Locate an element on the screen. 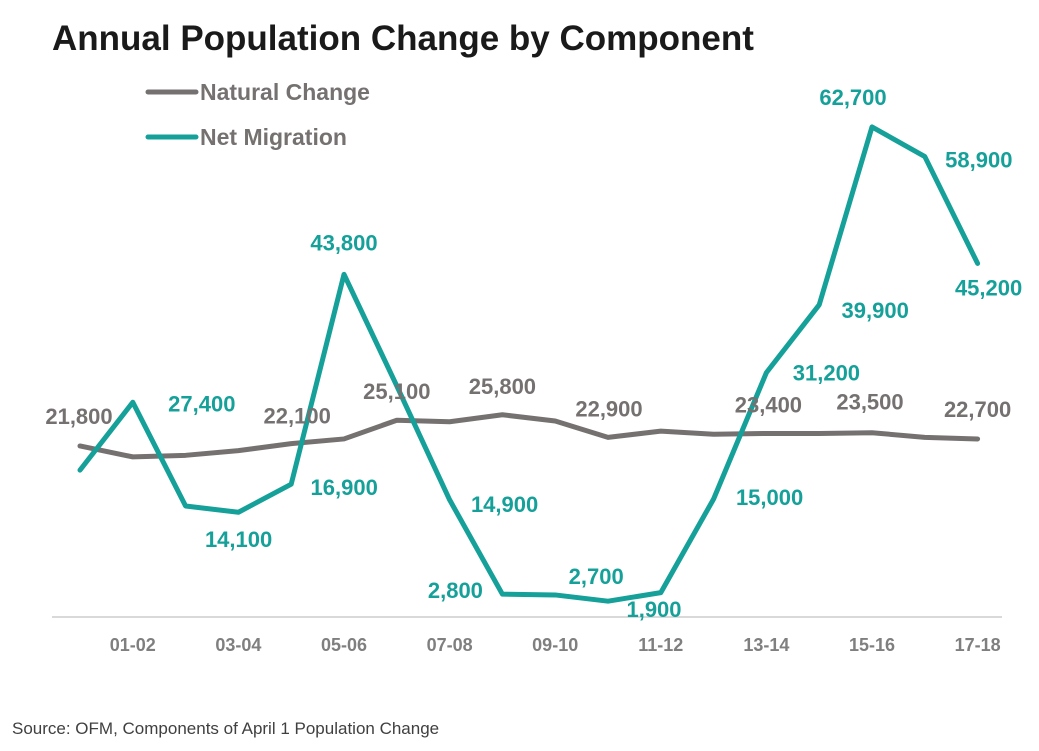 The width and height of the screenshot is (1039, 751). x-tick-label: 11-12 is located at coordinates (660, 645).